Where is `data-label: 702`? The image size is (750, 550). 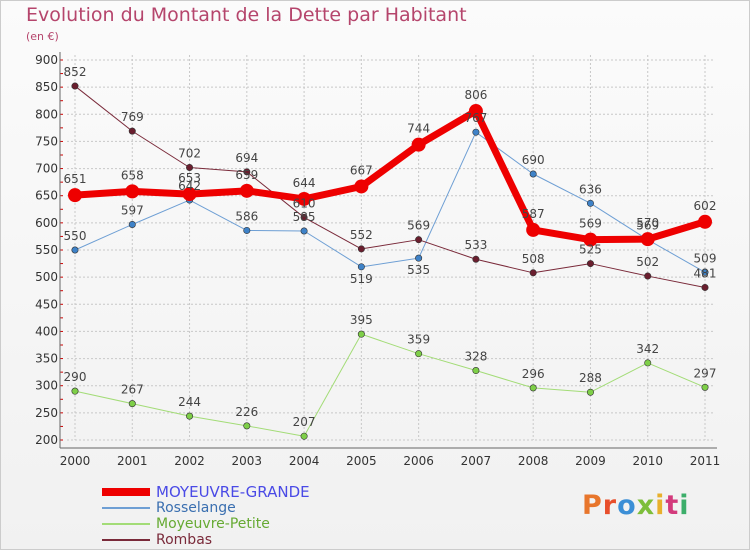
data-label: 702 is located at coordinates (189, 153).